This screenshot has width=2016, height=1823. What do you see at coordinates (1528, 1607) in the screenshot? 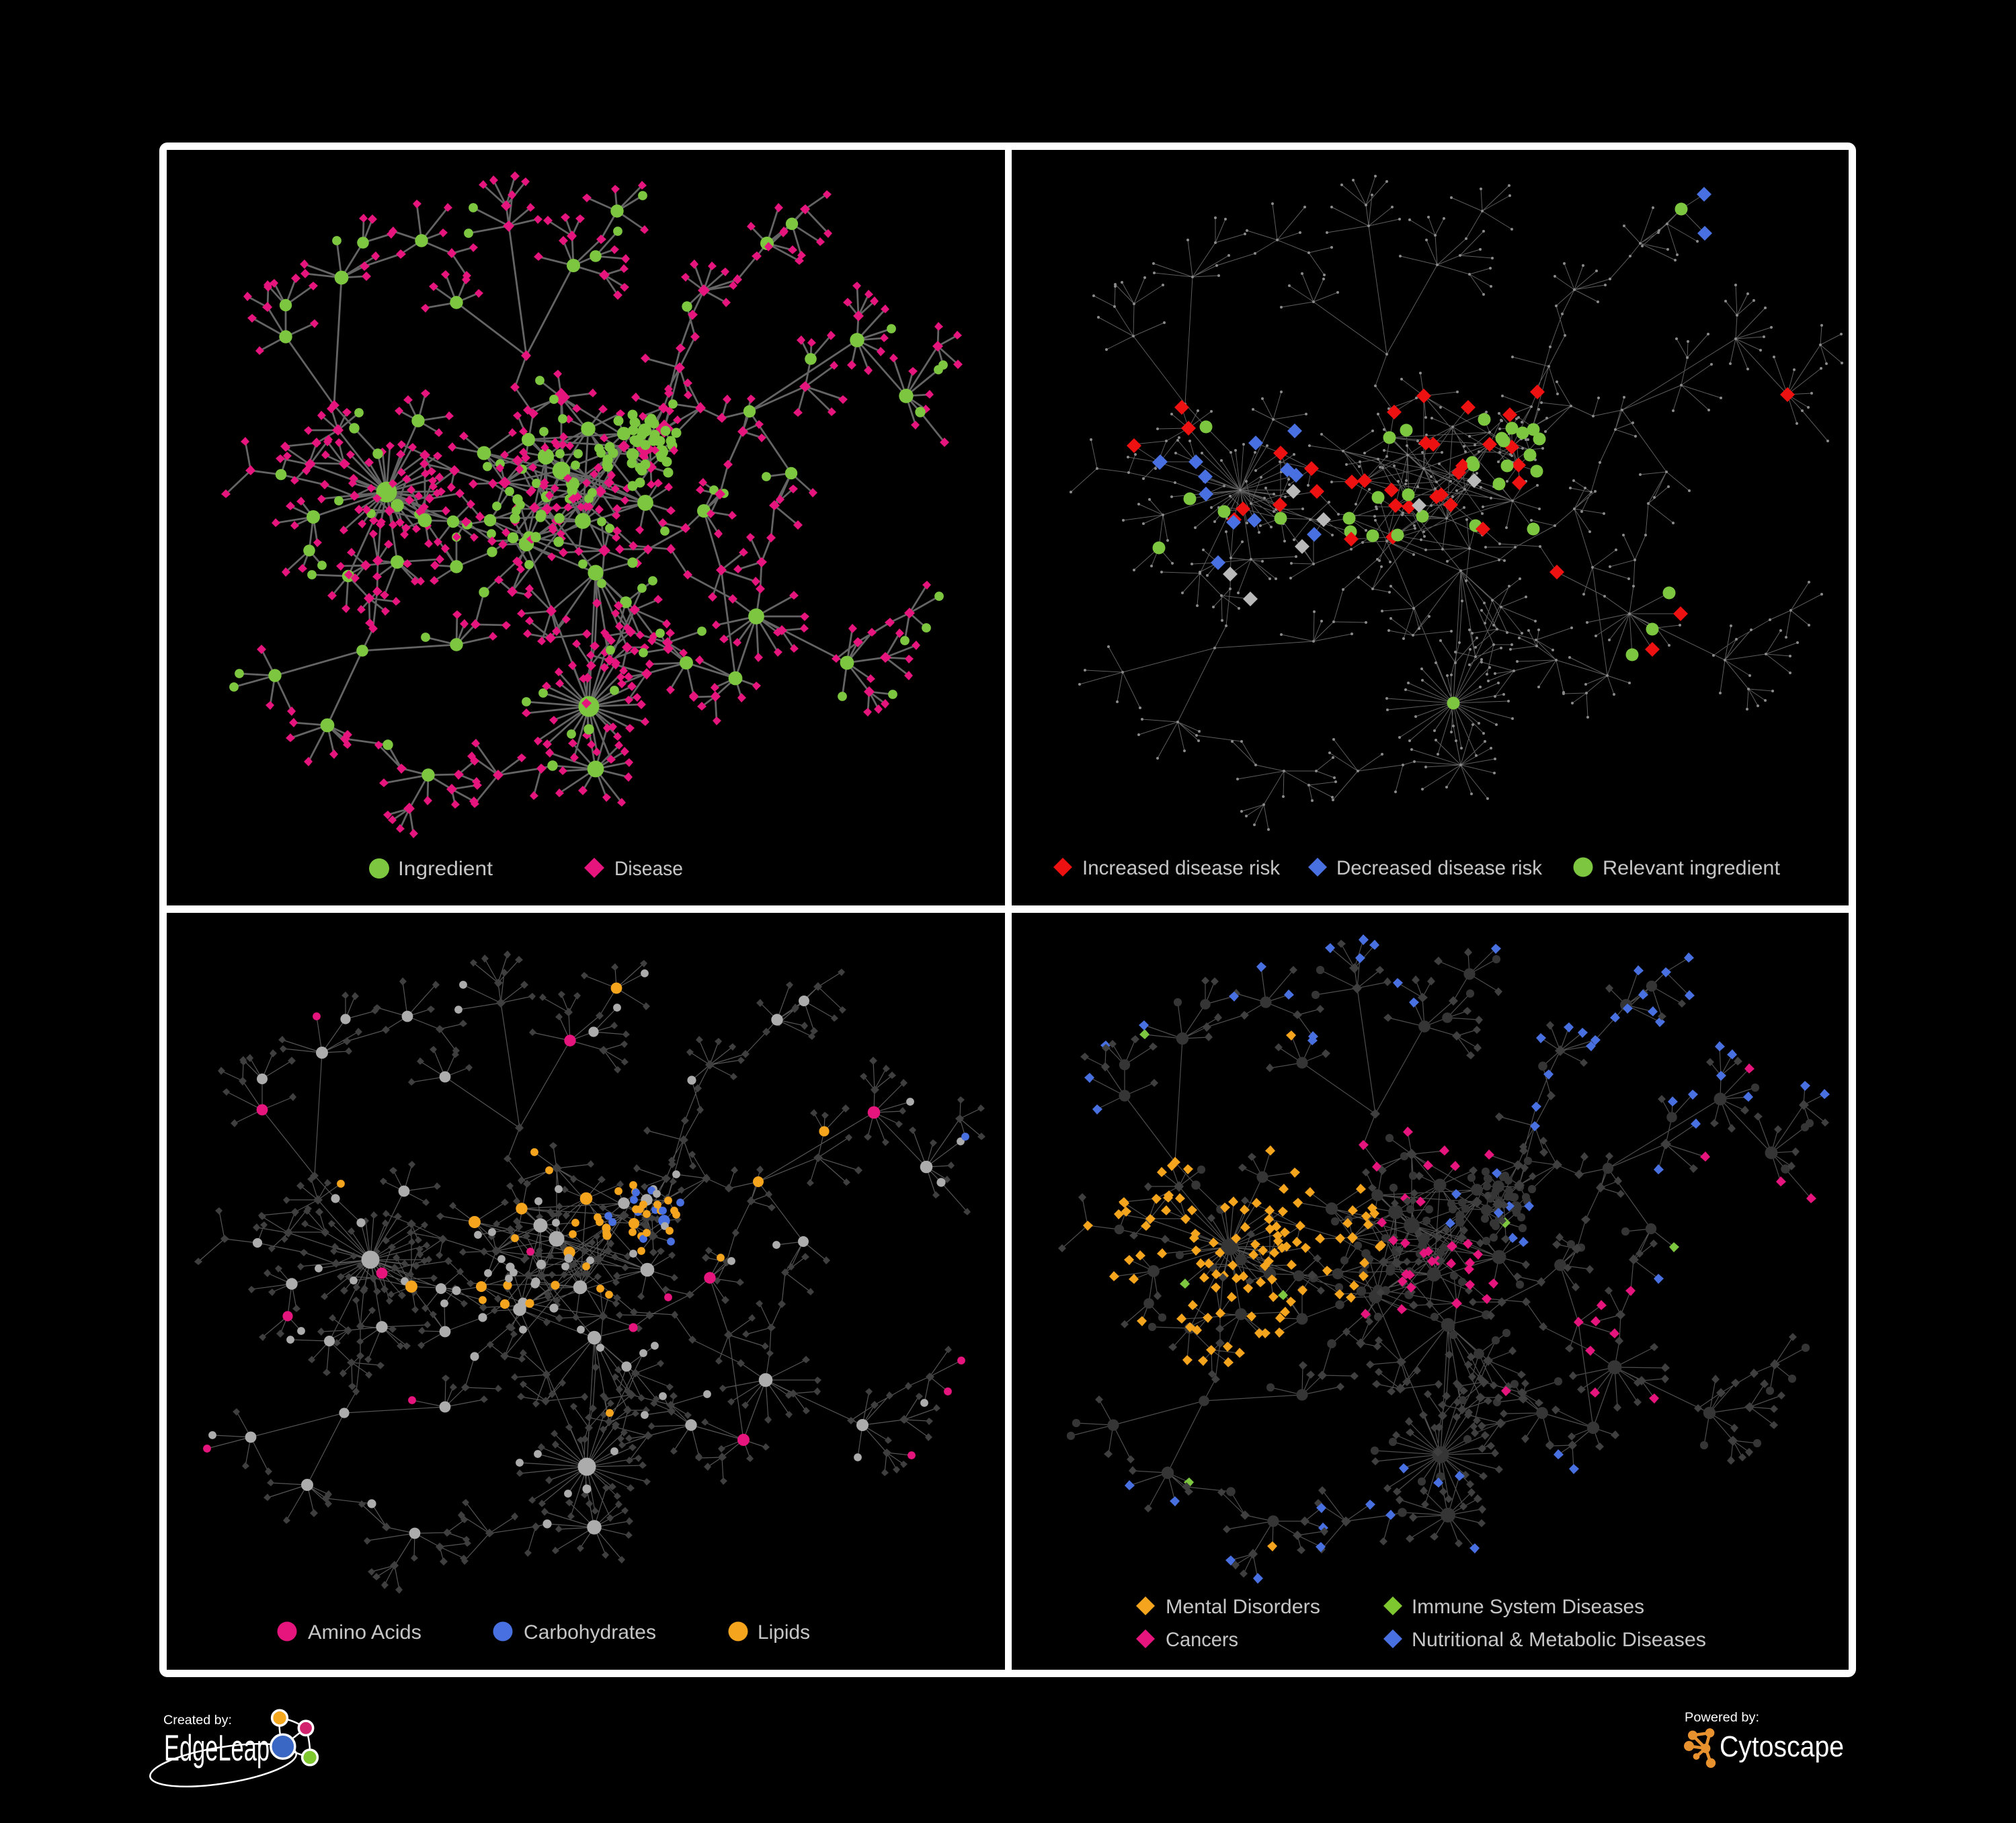
I see `svg-text: Immune System Diseases` at bounding box center [1528, 1607].